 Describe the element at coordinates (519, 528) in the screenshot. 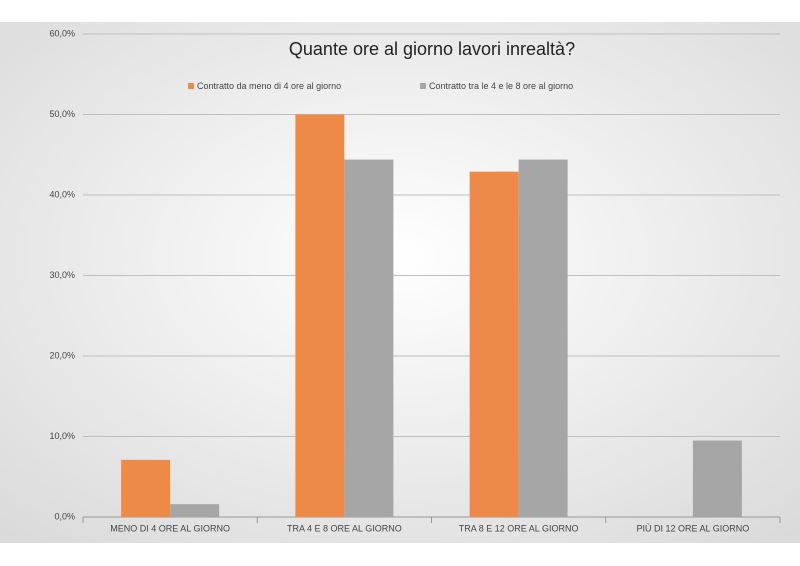

I see `x-tick-label: TRA 8 E 12 ORE AL GIORNO` at that location.